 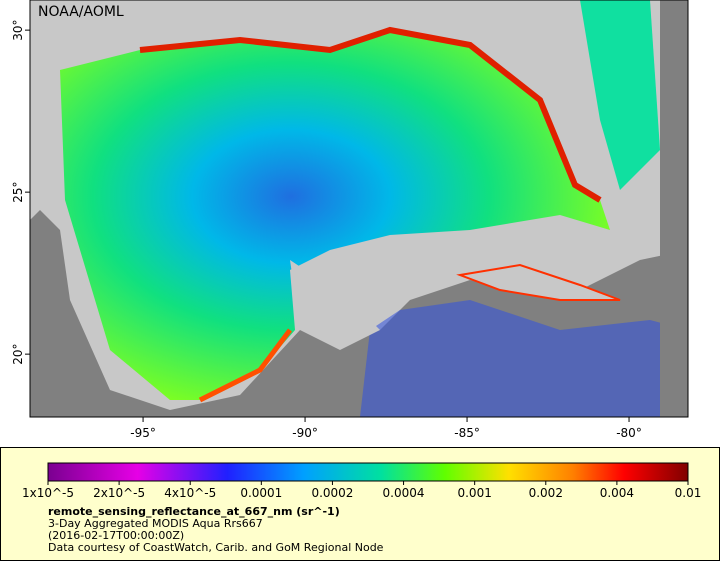 I want to click on lon-tick-label: -90°, so click(x=305, y=433).